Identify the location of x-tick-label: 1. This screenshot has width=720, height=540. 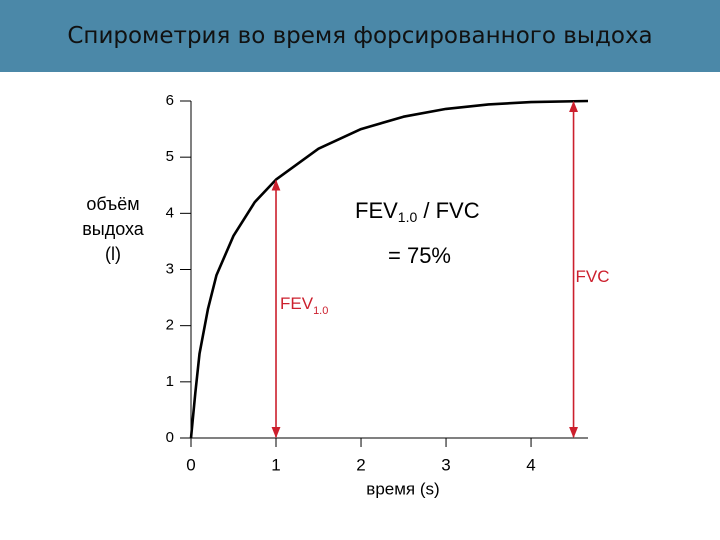
(275, 464).